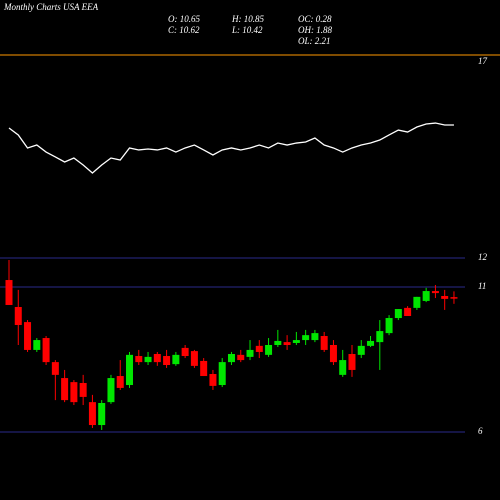  What do you see at coordinates (314, 41) in the screenshot?
I see `stat-label: OL: 2.21` at bounding box center [314, 41].